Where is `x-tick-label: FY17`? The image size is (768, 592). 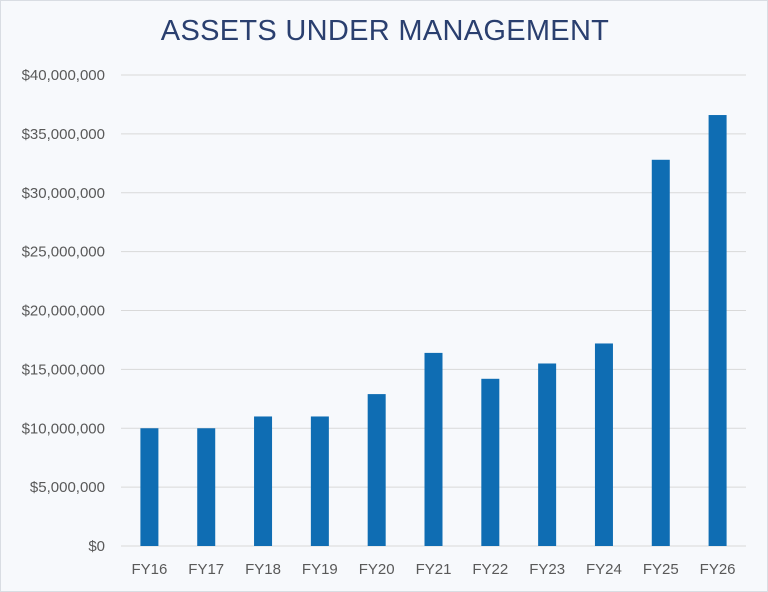 x-tick-label: FY17 is located at coordinates (206, 569).